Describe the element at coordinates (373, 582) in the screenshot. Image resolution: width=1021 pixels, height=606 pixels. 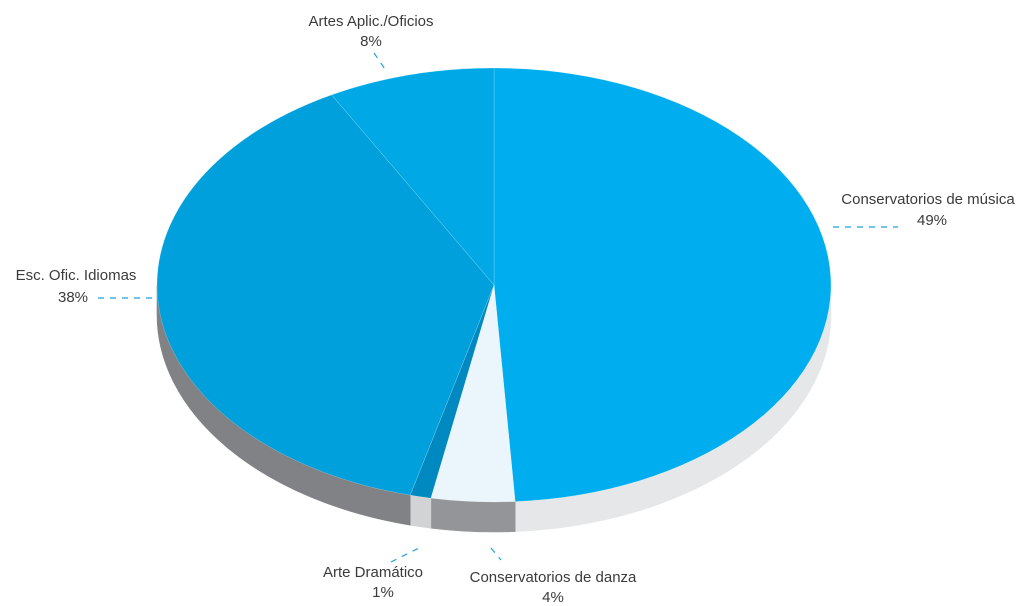
I see `slice-label-arte-dramatico: Arte Dramático 1%` at that location.